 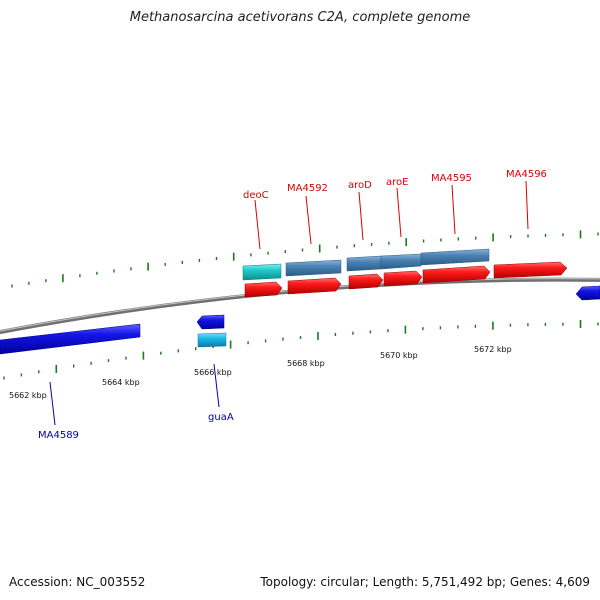 What do you see at coordinates (456, 274) in the screenshot?
I see `gene-MA4595` at bounding box center [456, 274].